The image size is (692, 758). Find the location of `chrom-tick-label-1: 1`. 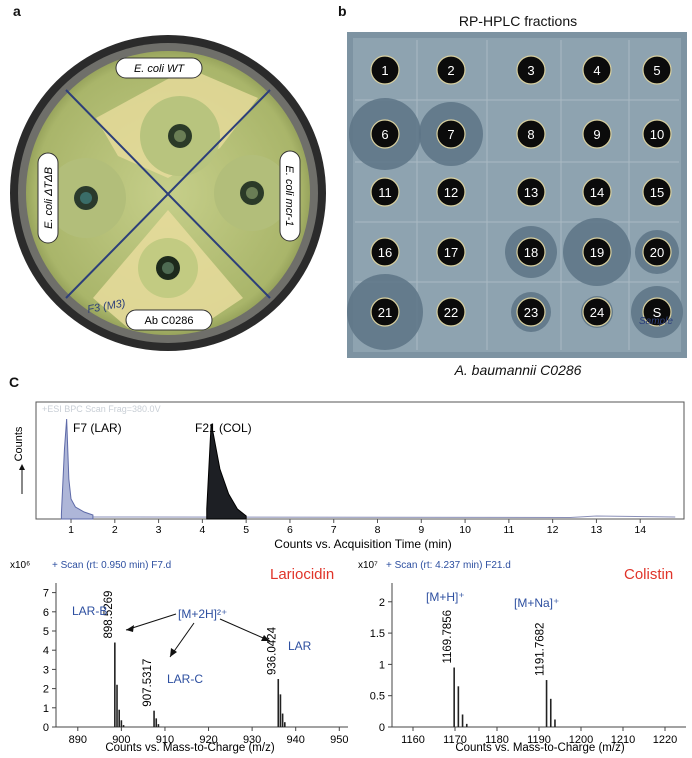

chrom-tick-label-1: 1 is located at coordinates (71, 530).